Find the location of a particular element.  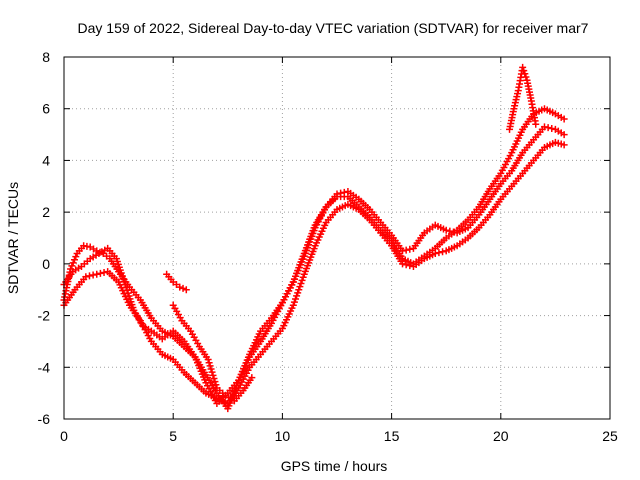

series-track-d is located at coordinates (176, 282).